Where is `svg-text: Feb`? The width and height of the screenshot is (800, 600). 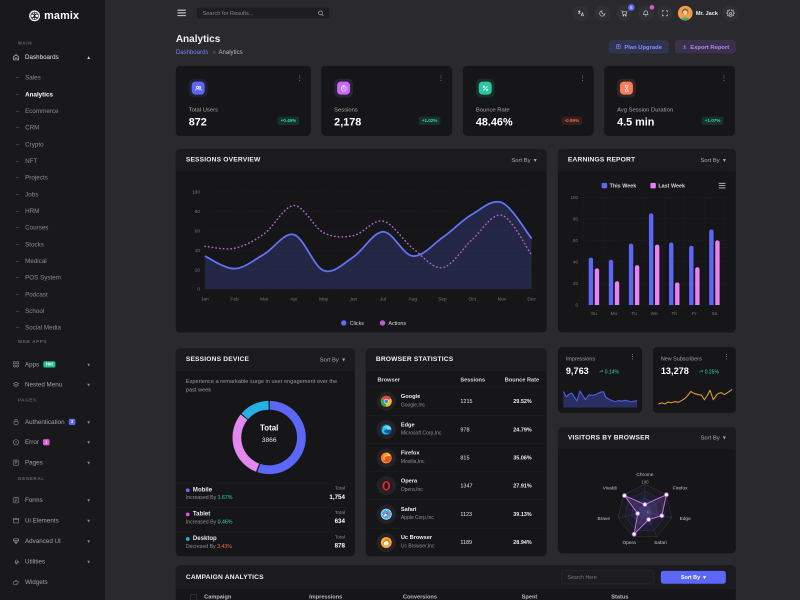
svg-text: Feb is located at coordinates (234, 299).